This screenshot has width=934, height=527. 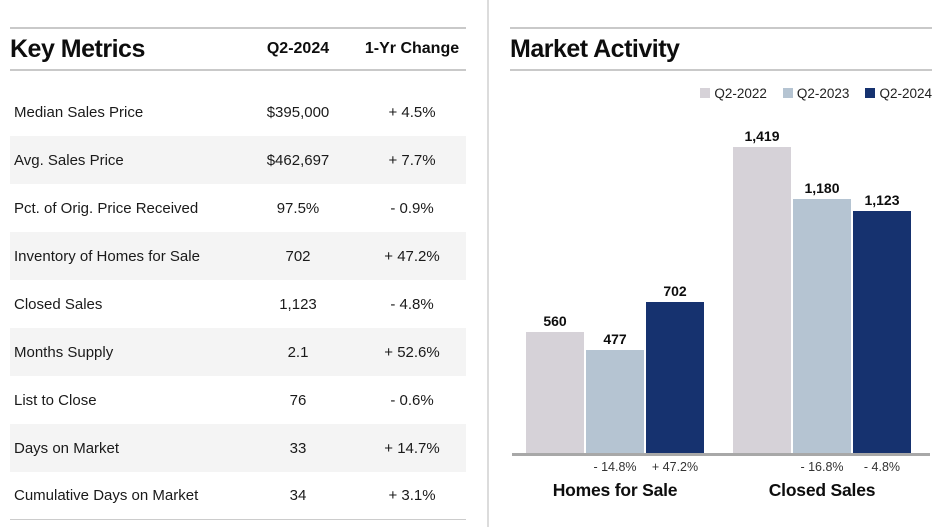 I want to click on column-header-period: Q2-2024, so click(x=298, y=48).